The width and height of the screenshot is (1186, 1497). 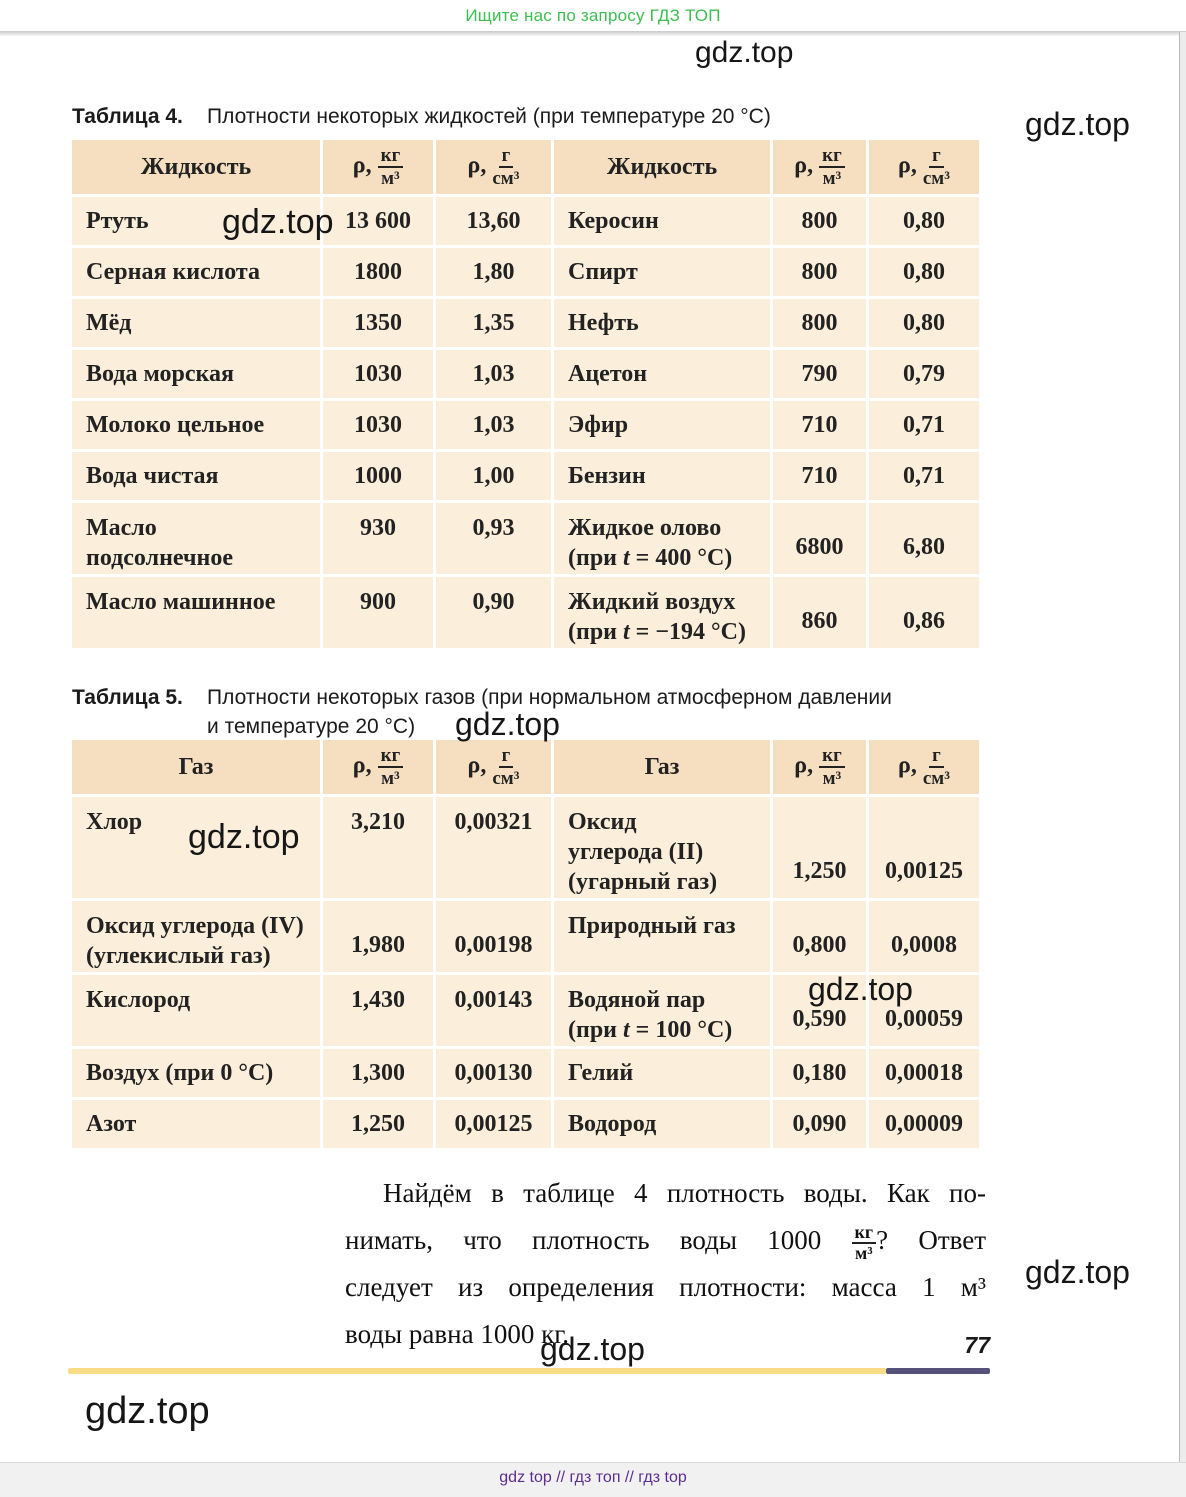 What do you see at coordinates (924, 538) in the screenshot?
I see `table-cell: 6,80` at bounding box center [924, 538].